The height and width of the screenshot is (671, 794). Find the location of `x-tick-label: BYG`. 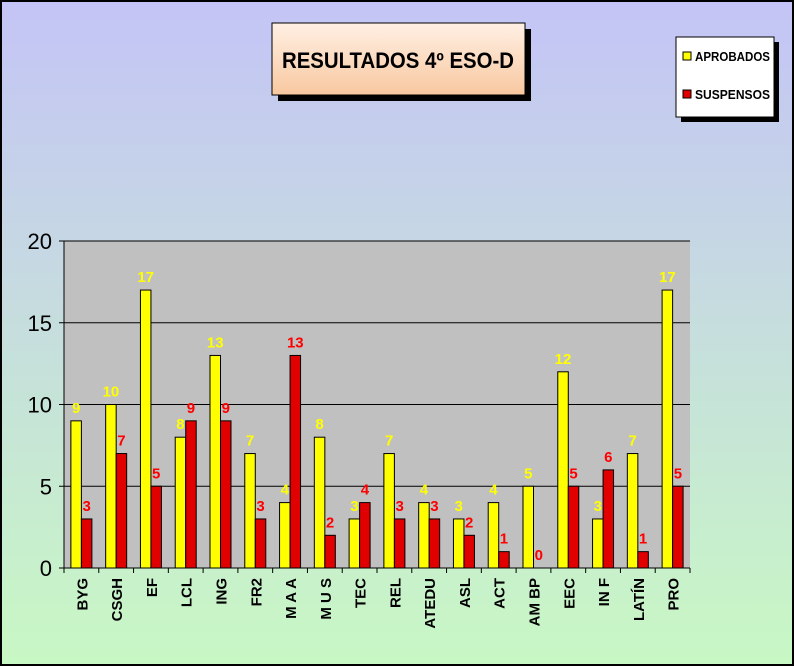

x-tick-label: BYG is located at coordinates (82, 594).